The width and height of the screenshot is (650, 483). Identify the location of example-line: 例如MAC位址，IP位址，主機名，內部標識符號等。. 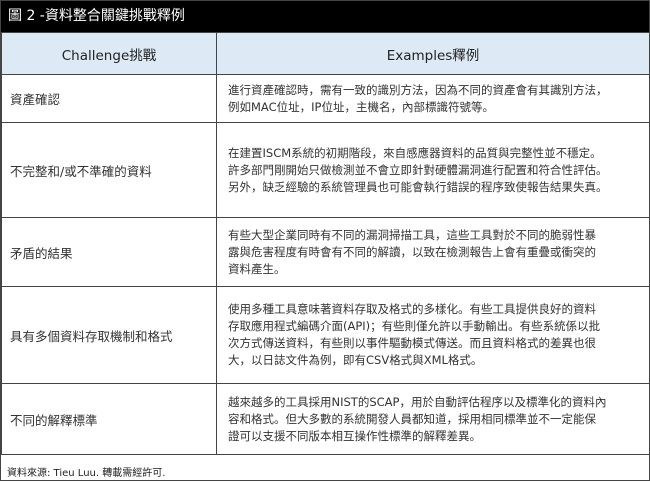
(361, 106).